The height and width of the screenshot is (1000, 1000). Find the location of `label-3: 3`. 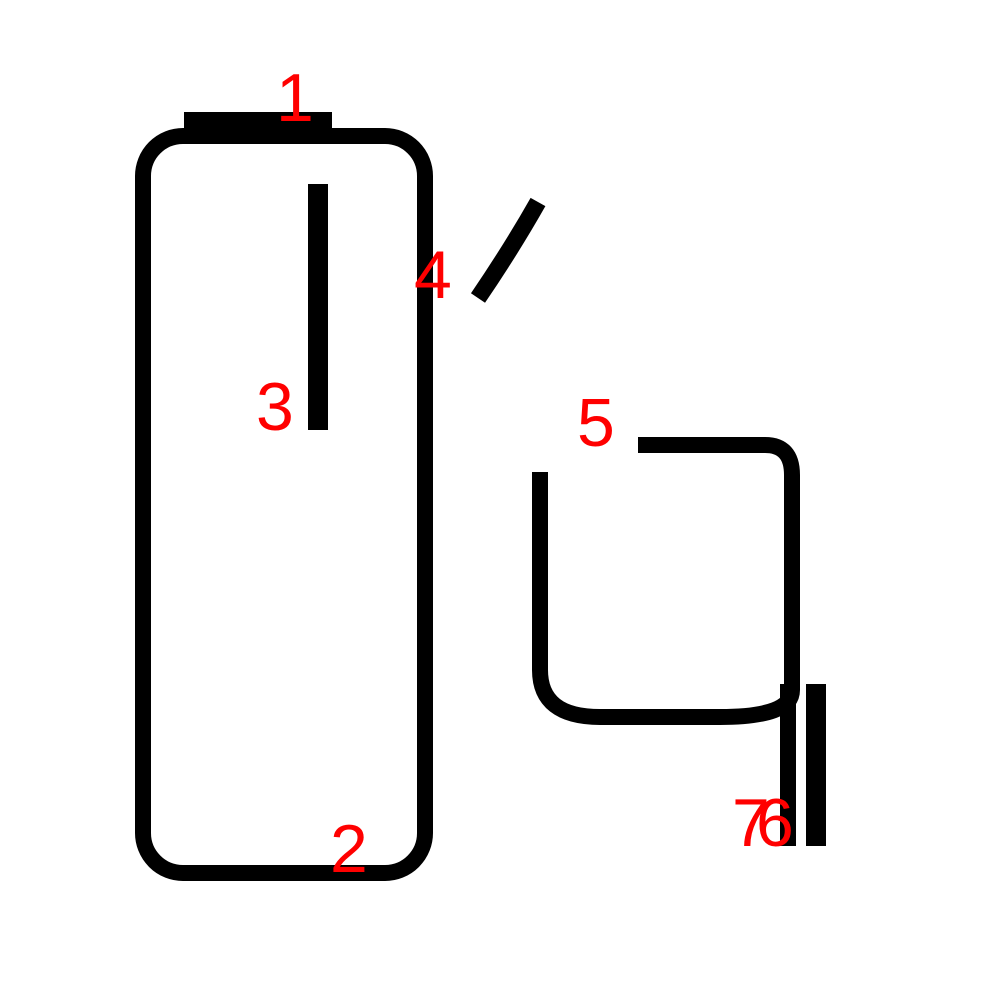

label-3: 3 is located at coordinates (275, 407).